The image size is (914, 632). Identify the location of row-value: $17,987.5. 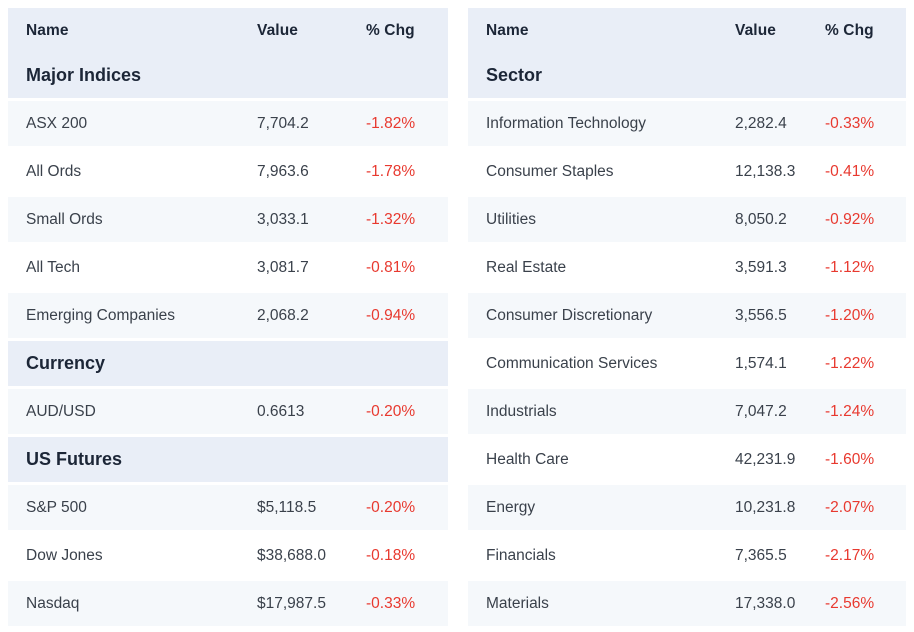
(291, 603).